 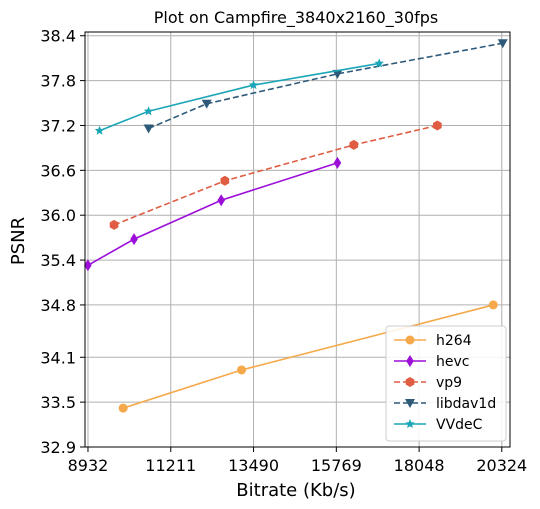 What do you see at coordinates (336, 465) in the screenshot?
I see `x-tick-label: 15769` at bounding box center [336, 465].